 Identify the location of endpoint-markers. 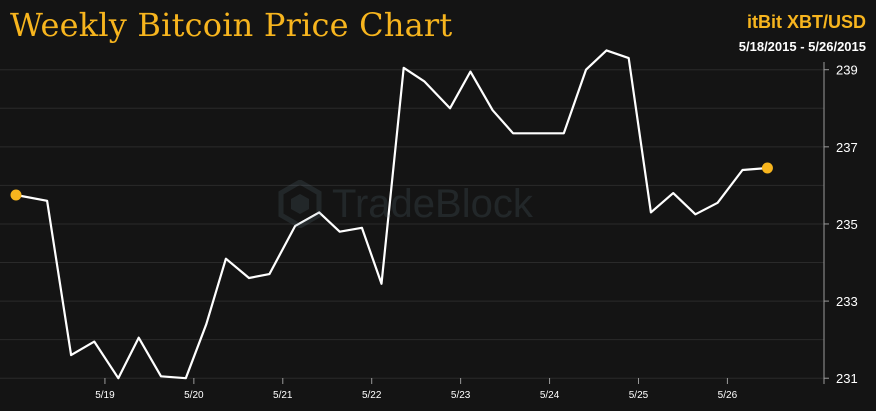
(391, 181).